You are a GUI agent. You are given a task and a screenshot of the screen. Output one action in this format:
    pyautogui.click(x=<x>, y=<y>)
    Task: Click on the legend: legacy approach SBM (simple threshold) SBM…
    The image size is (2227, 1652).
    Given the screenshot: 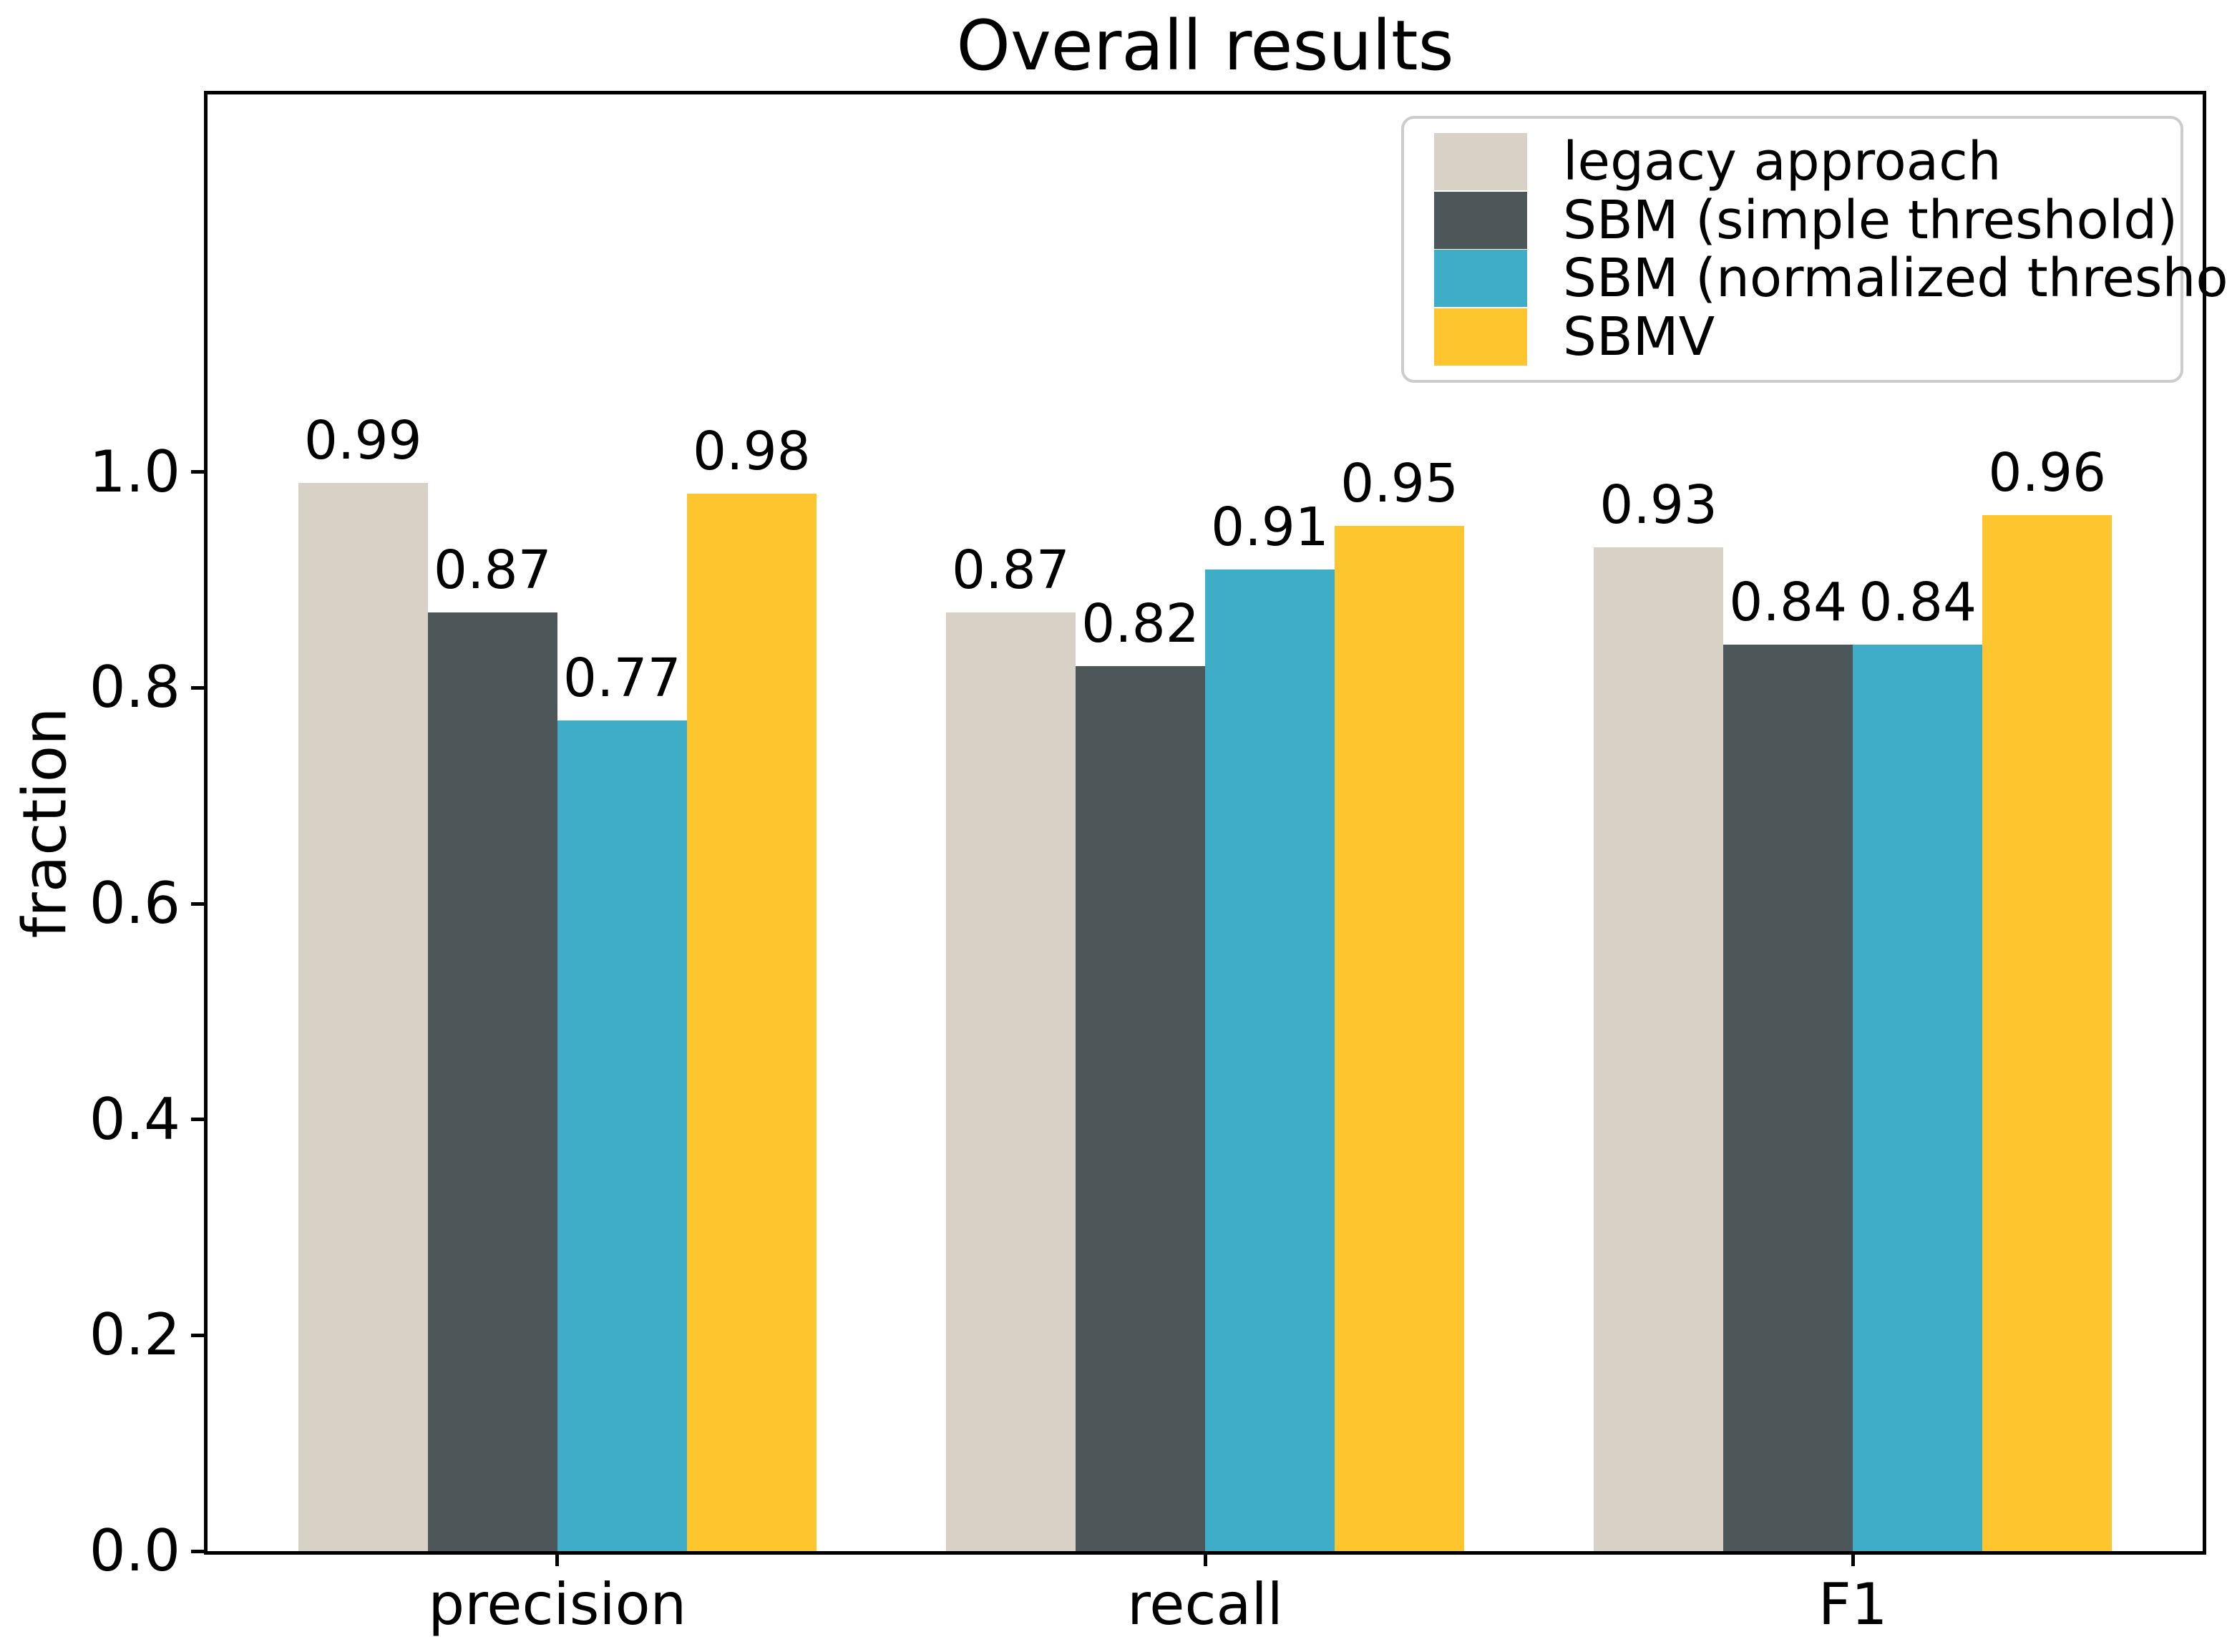 What is the action you would take?
    pyautogui.click(x=1814, y=249)
    